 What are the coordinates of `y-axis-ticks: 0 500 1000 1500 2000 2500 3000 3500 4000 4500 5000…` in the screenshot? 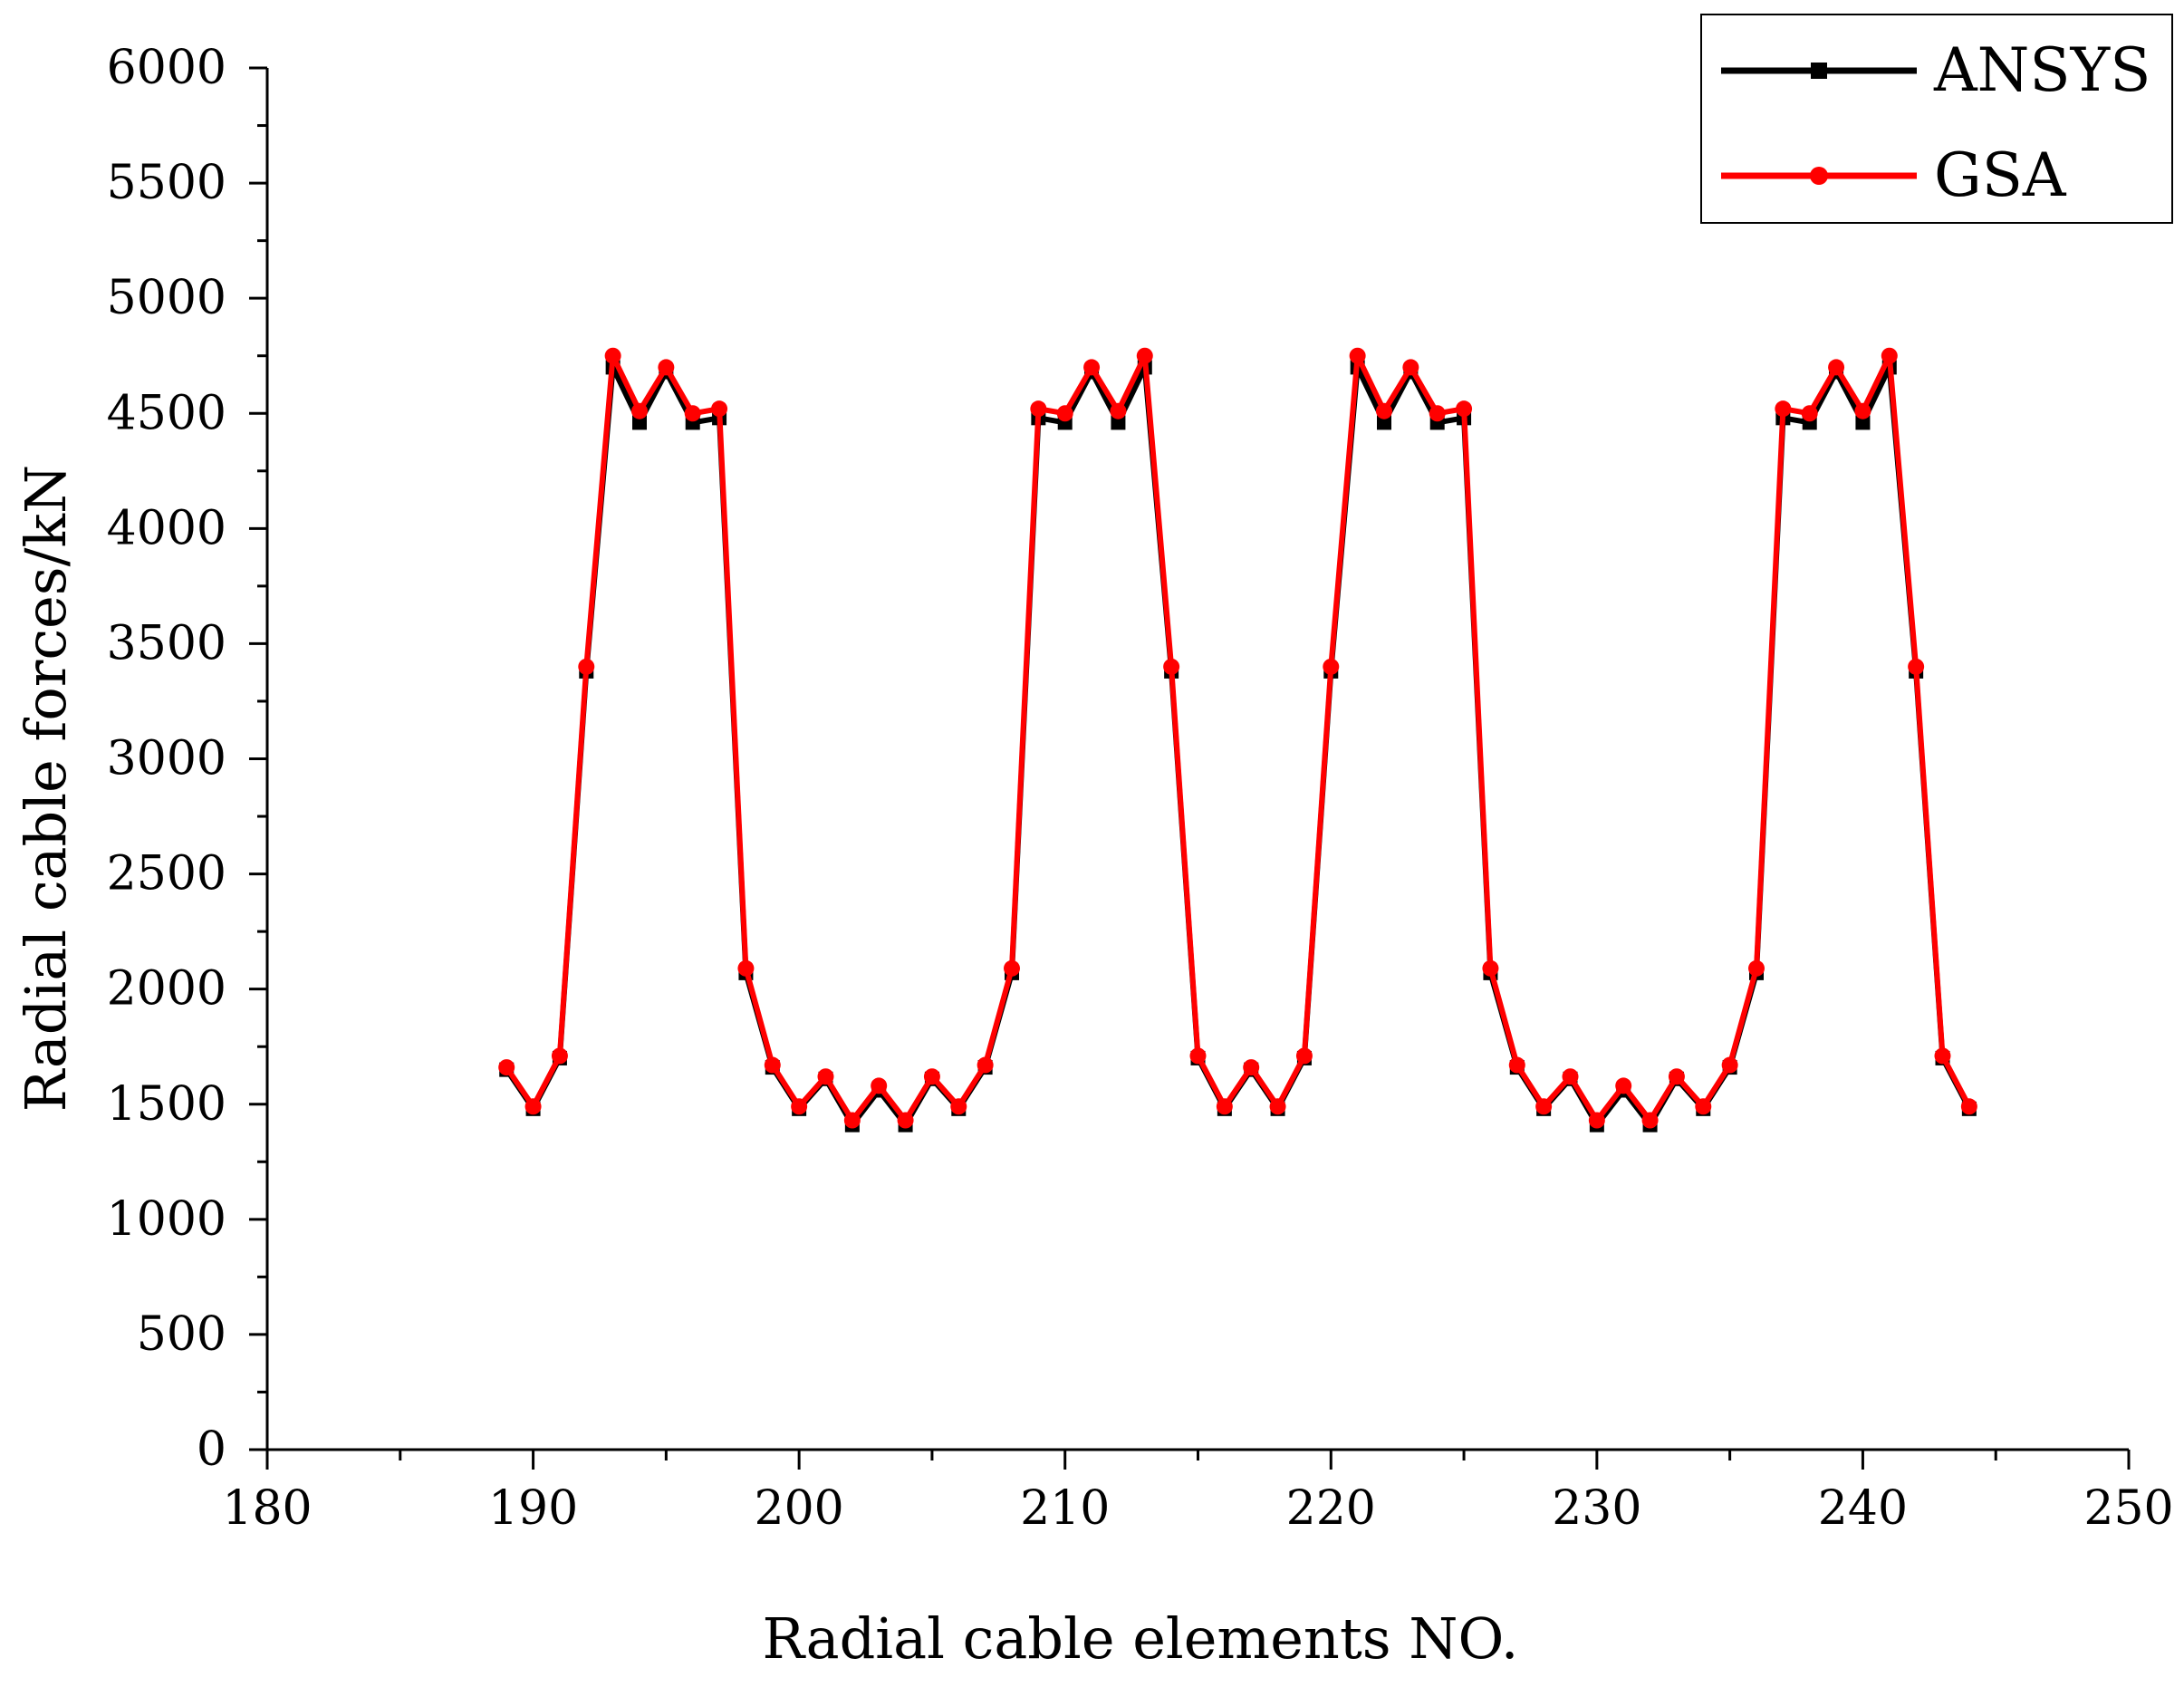 It's located at (187, 759).